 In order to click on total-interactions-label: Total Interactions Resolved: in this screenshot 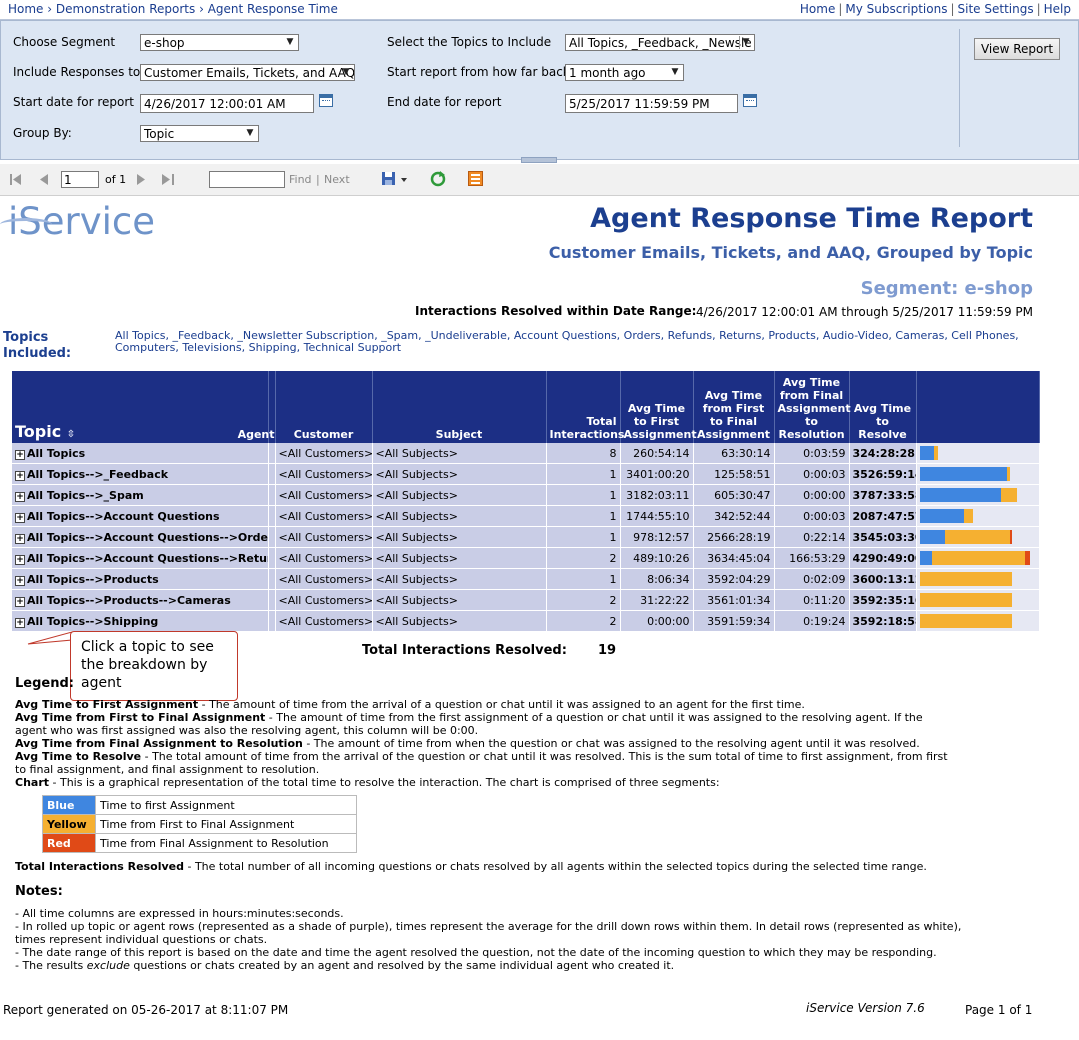, I will do `click(464, 650)`.